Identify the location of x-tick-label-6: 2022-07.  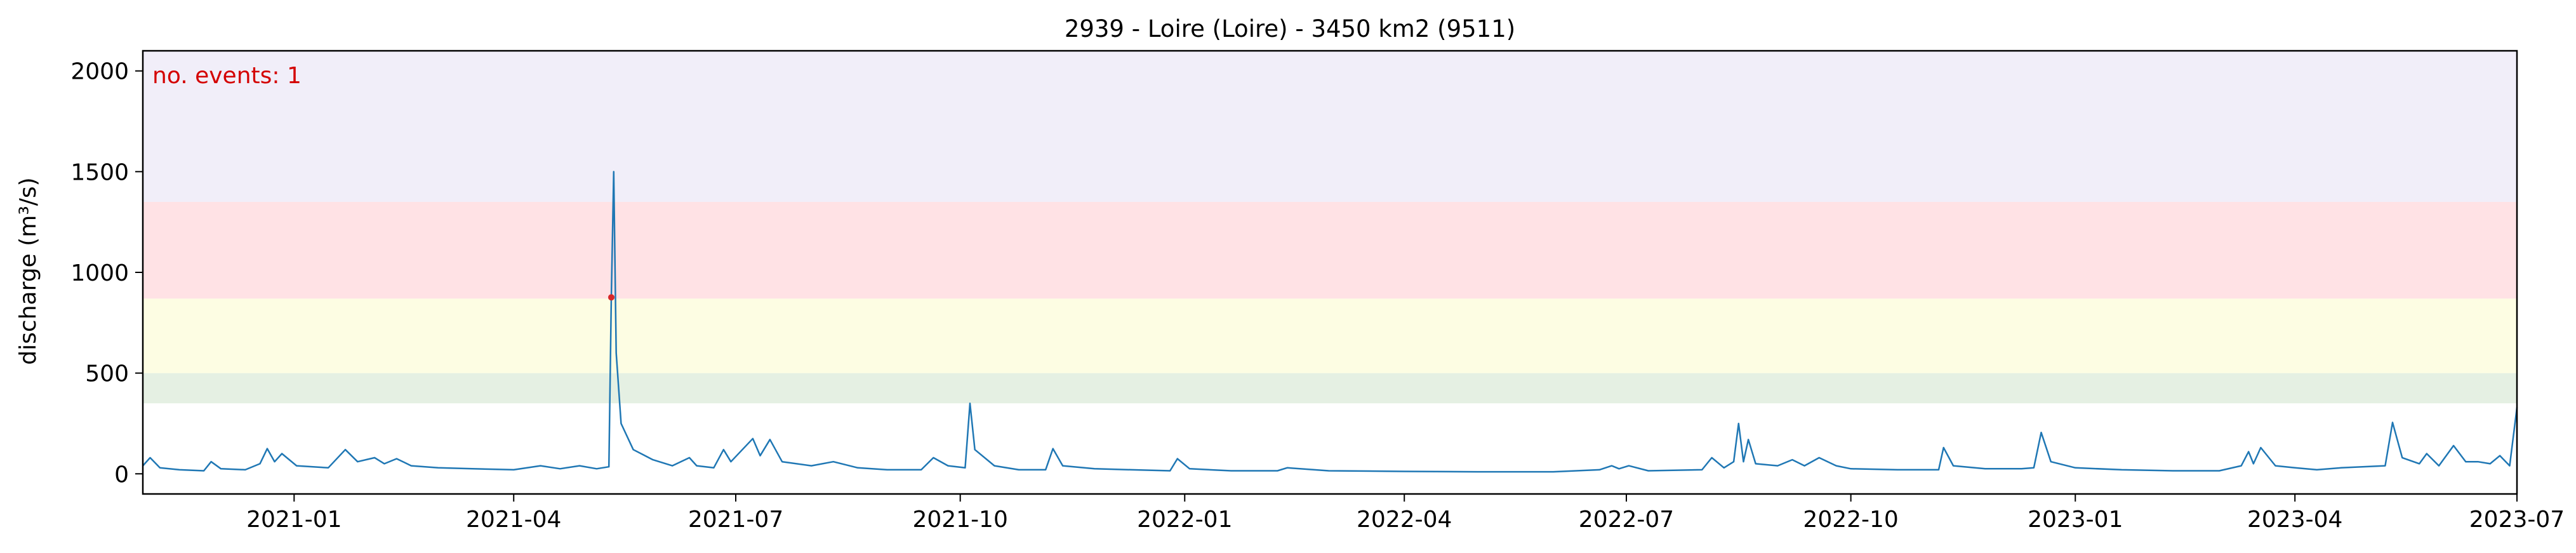
(1626, 520).